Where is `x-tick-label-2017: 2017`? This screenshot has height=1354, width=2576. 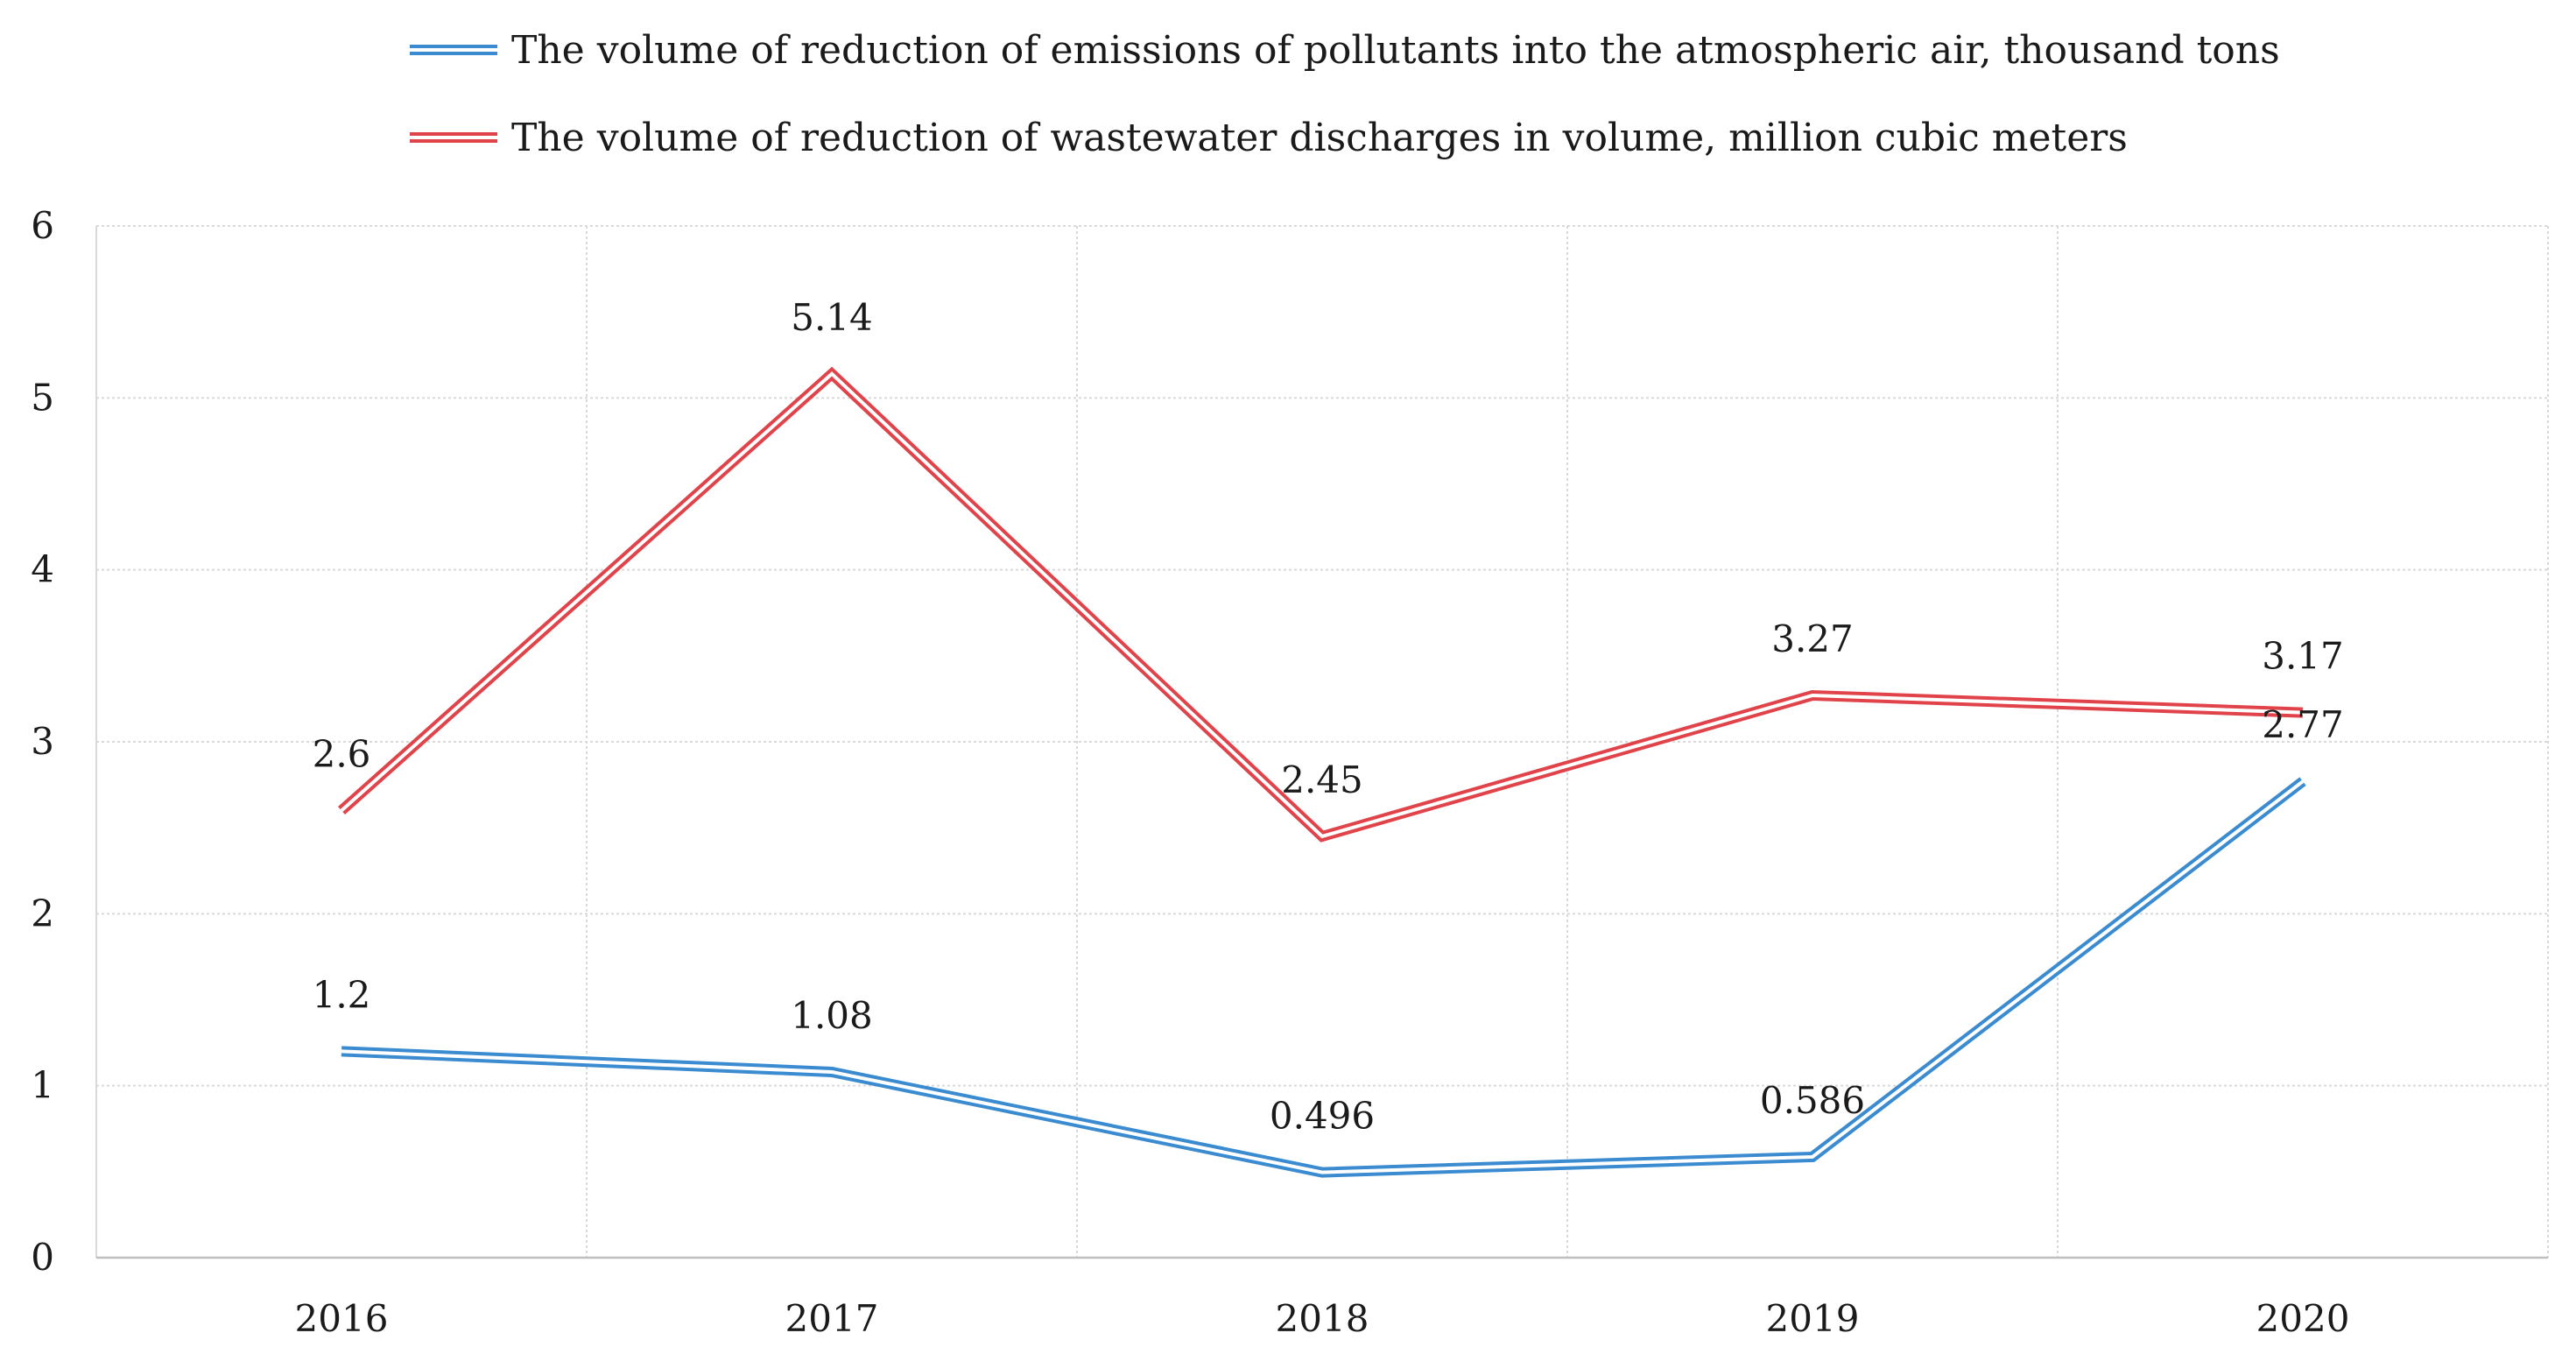 x-tick-label-2017: 2017 is located at coordinates (832, 1318).